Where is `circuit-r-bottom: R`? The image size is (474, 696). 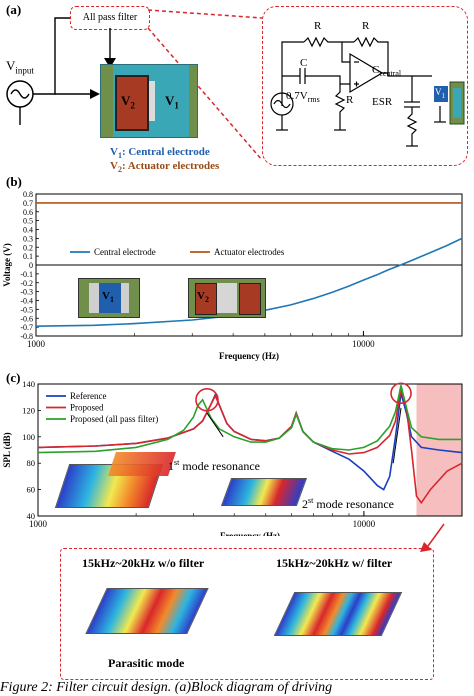 circuit-r-bottom: R is located at coordinates (350, 100).